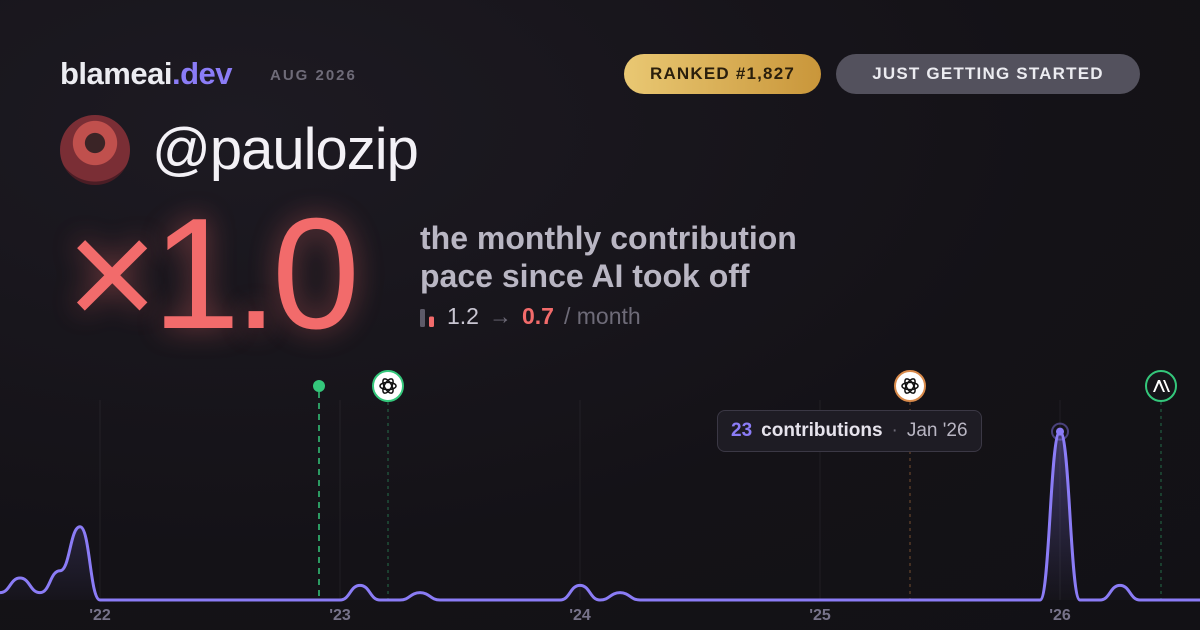 The width and height of the screenshot is (1200, 630). What do you see at coordinates (500, 316) in the screenshot?
I see `pace-arrow: →` at bounding box center [500, 316].